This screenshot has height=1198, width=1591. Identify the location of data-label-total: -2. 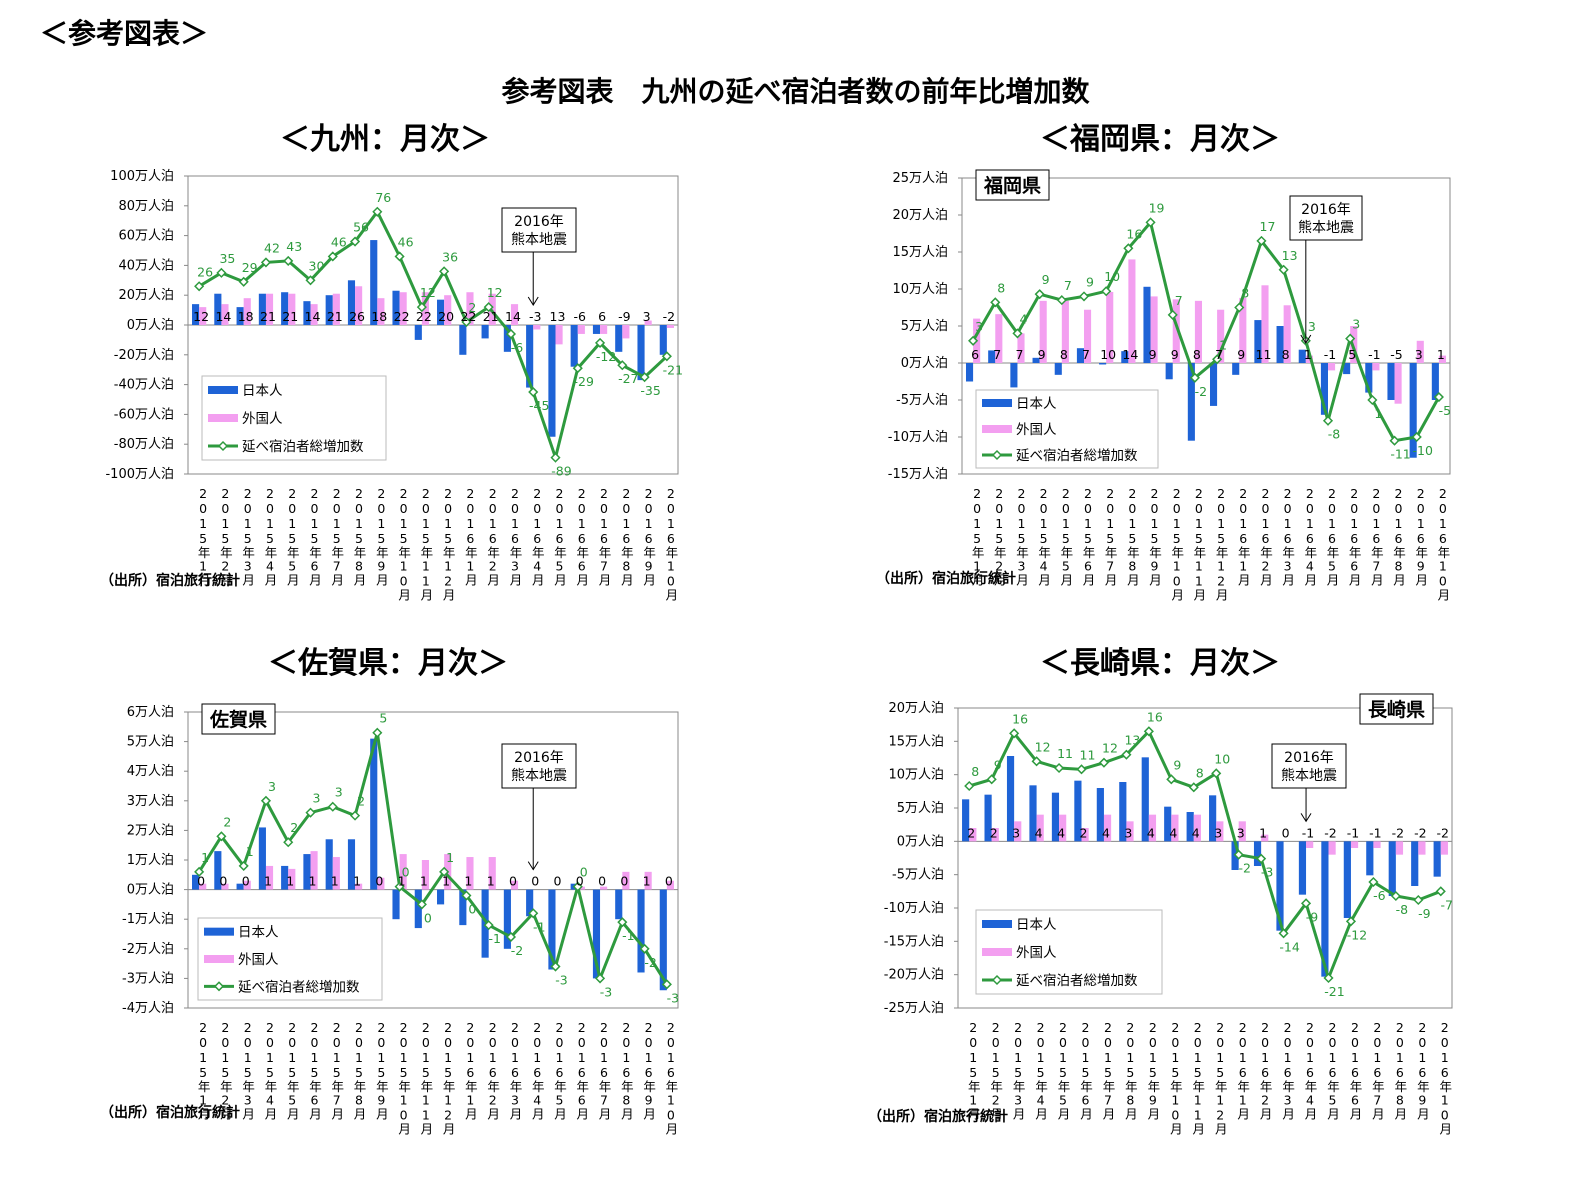
(650, 962).